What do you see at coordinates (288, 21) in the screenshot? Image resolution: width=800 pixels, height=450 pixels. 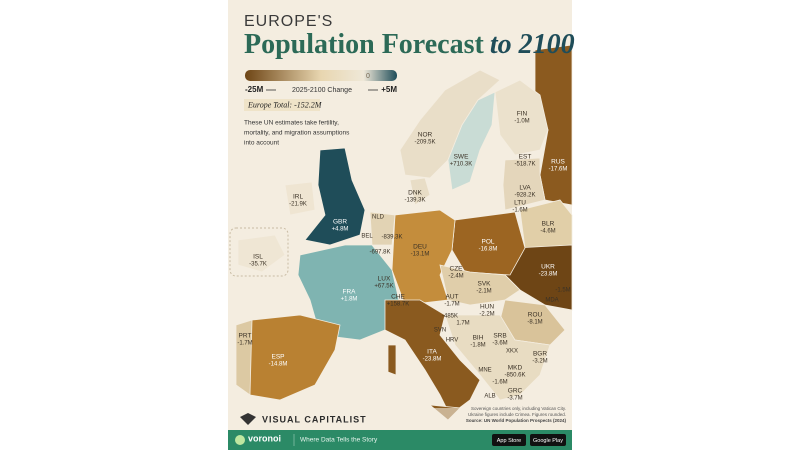 I see `kicker: EUROPE'S` at bounding box center [288, 21].